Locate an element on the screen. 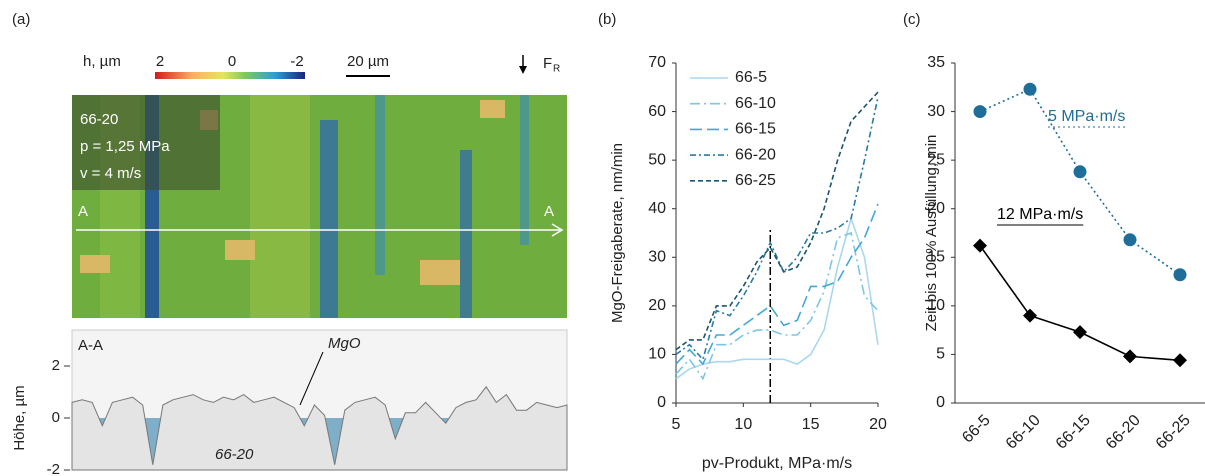 The width and height of the screenshot is (1205, 476). image-text: v = 4 m/s is located at coordinates (110, 173).